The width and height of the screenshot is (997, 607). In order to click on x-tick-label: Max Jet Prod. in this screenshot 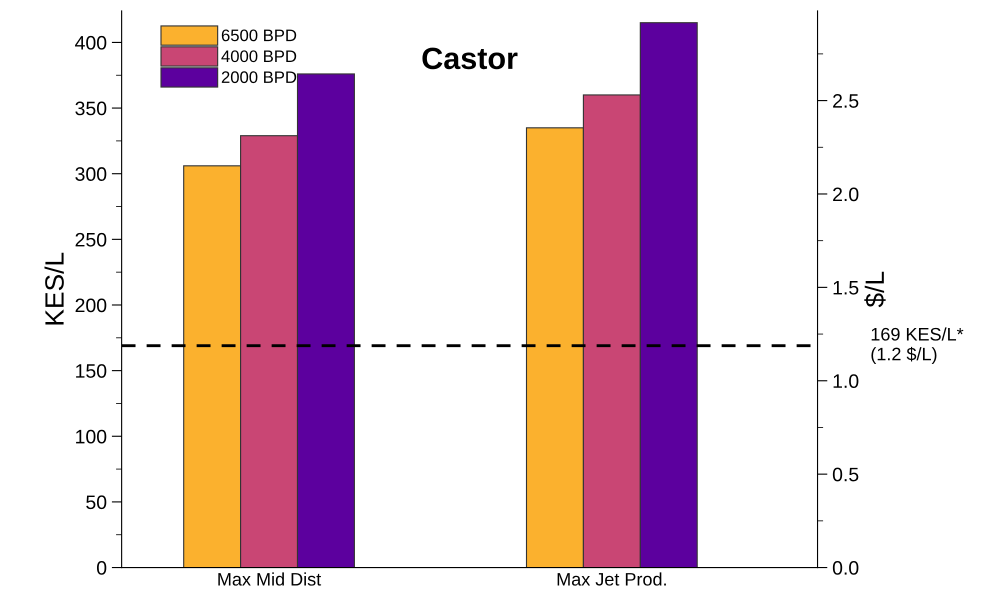, I will do `click(612, 579)`.